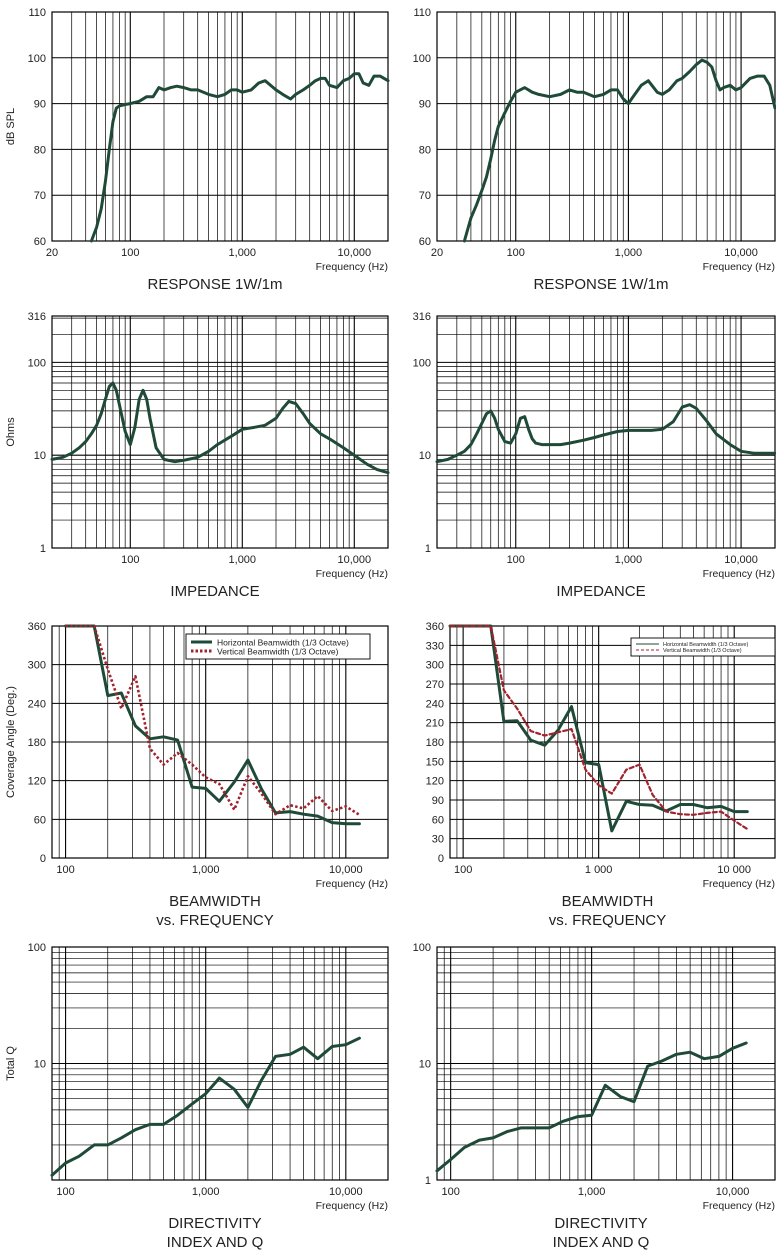 The height and width of the screenshot is (1256, 776). What do you see at coordinates (435, 724) in the screenshot?
I see `y-tick-label: 210` at bounding box center [435, 724].